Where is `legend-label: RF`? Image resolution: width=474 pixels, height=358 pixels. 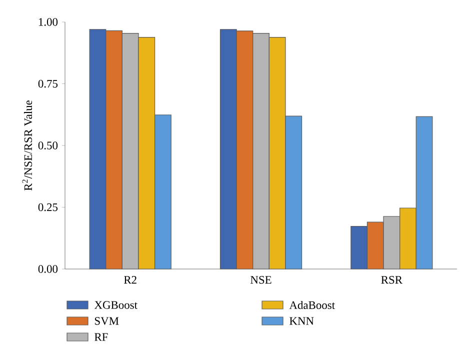 legend-label: RF is located at coordinates (101, 337).